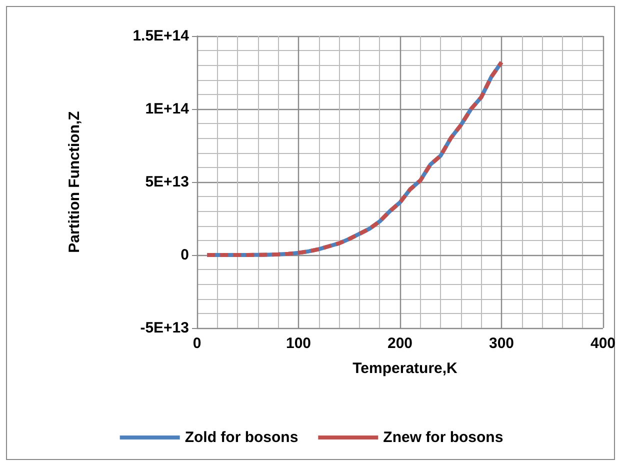  What do you see at coordinates (167, 109) in the screenshot?
I see `y-tick-label: 1E+14` at bounding box center [167, 109].